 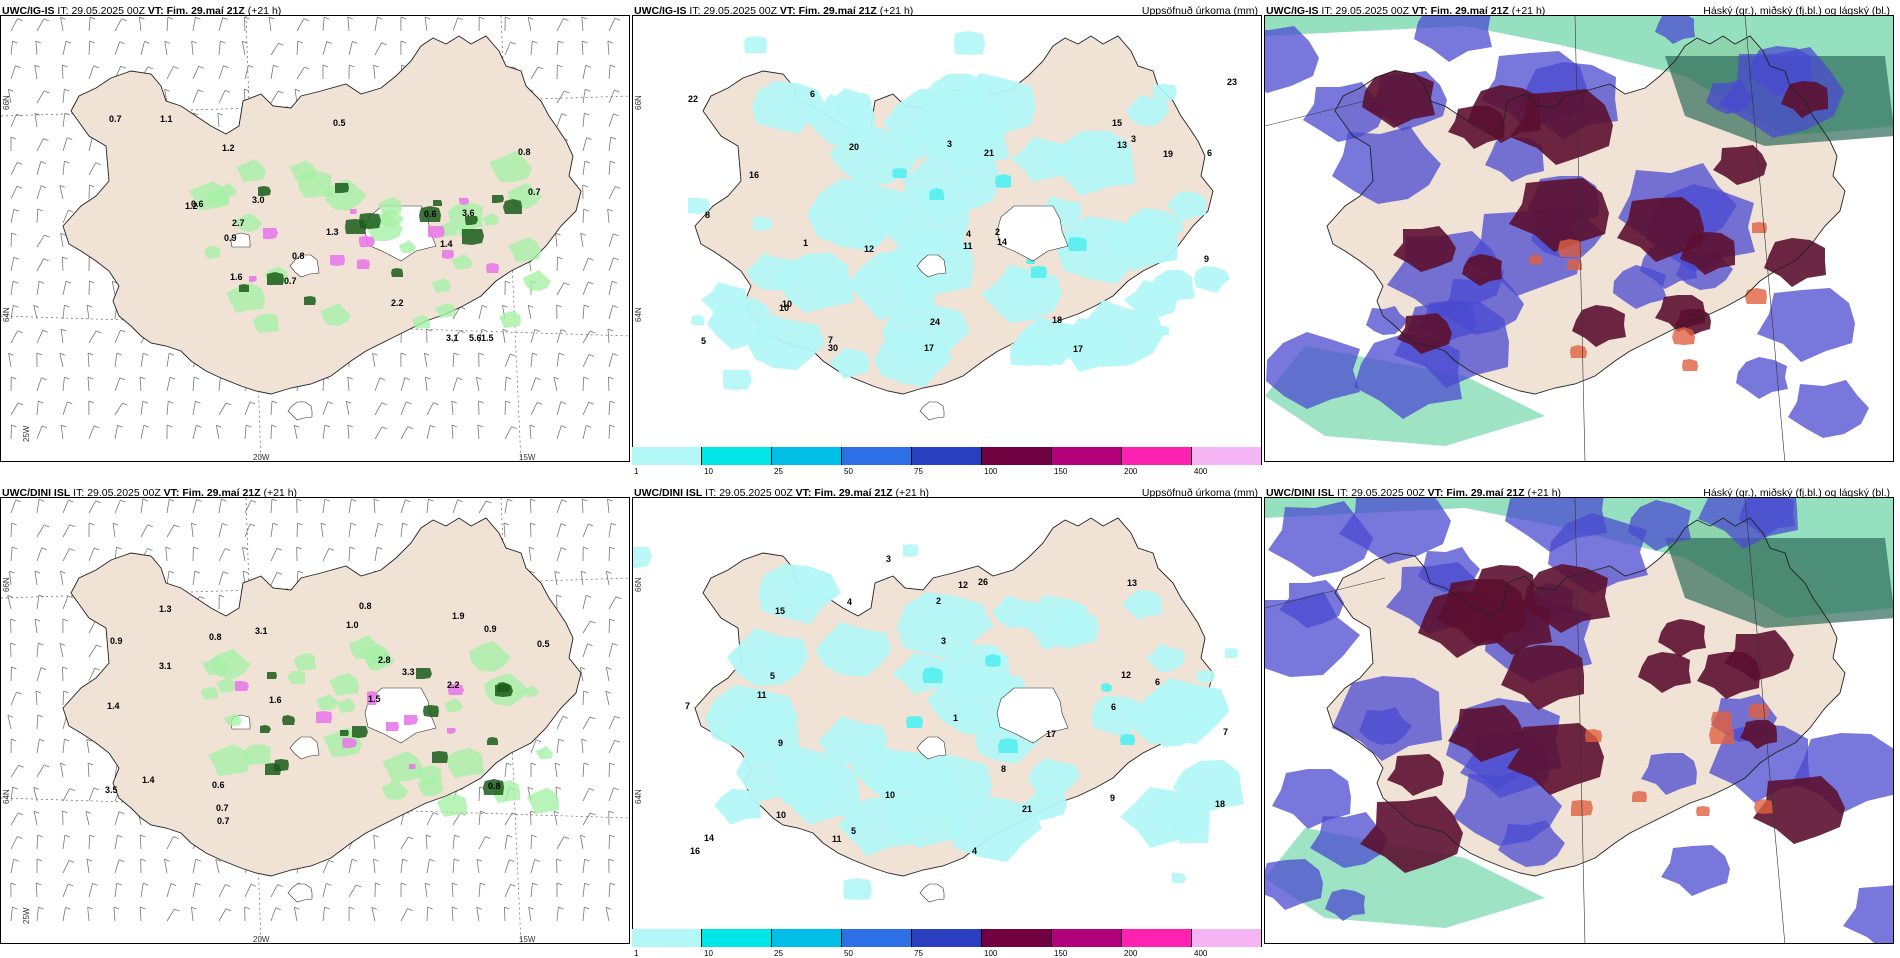 What do you see at coordinates (218, 785) in the screenshot?
I see `value-label: 0.6` at bounding box center [218, 785].